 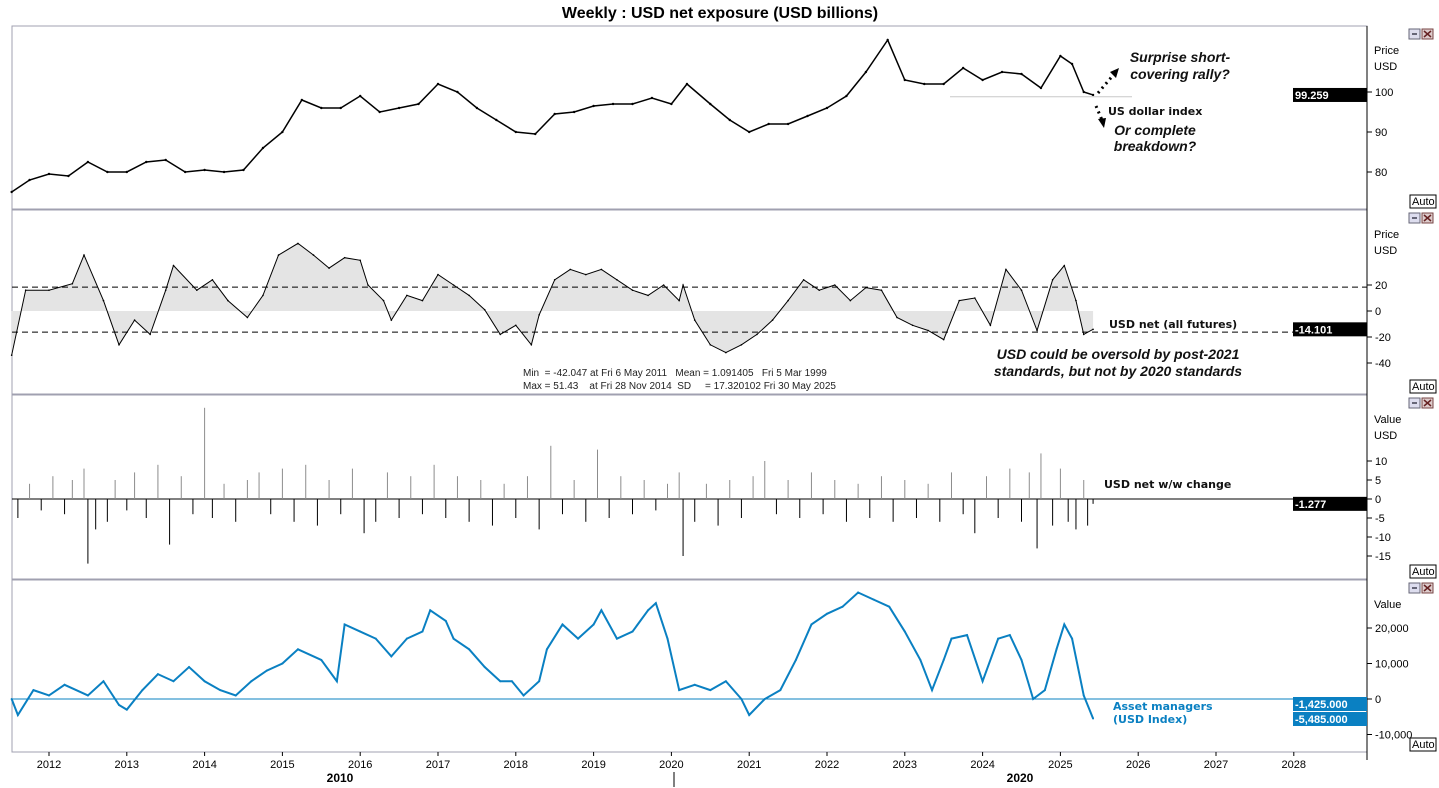 I want to click on ww-change-last-value: -1.277, so click(x=1310, y=505).